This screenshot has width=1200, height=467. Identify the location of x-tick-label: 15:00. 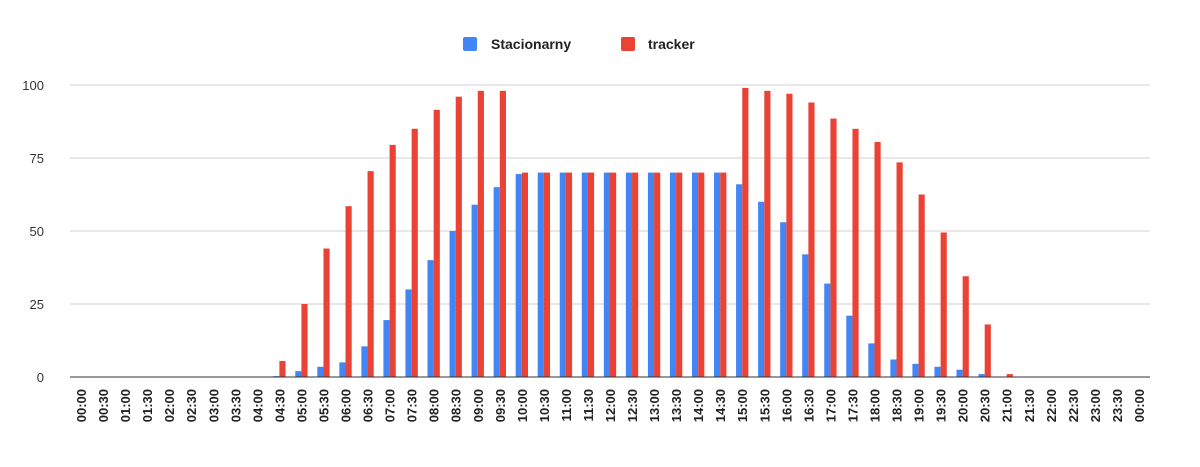
(742, 405).